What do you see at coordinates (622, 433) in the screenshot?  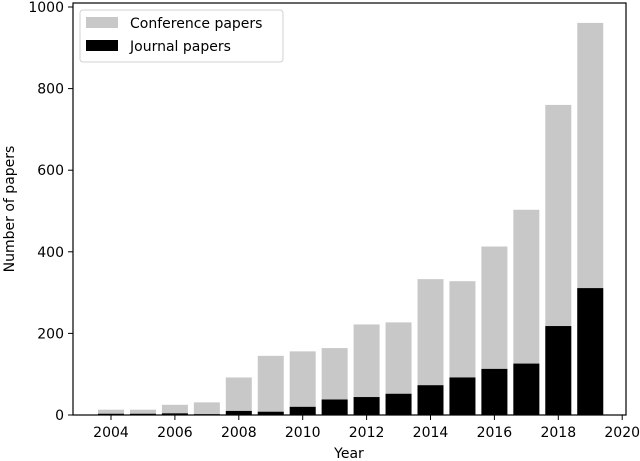 I see `x-tick-label: 2020` at bounding box center [622, 433].